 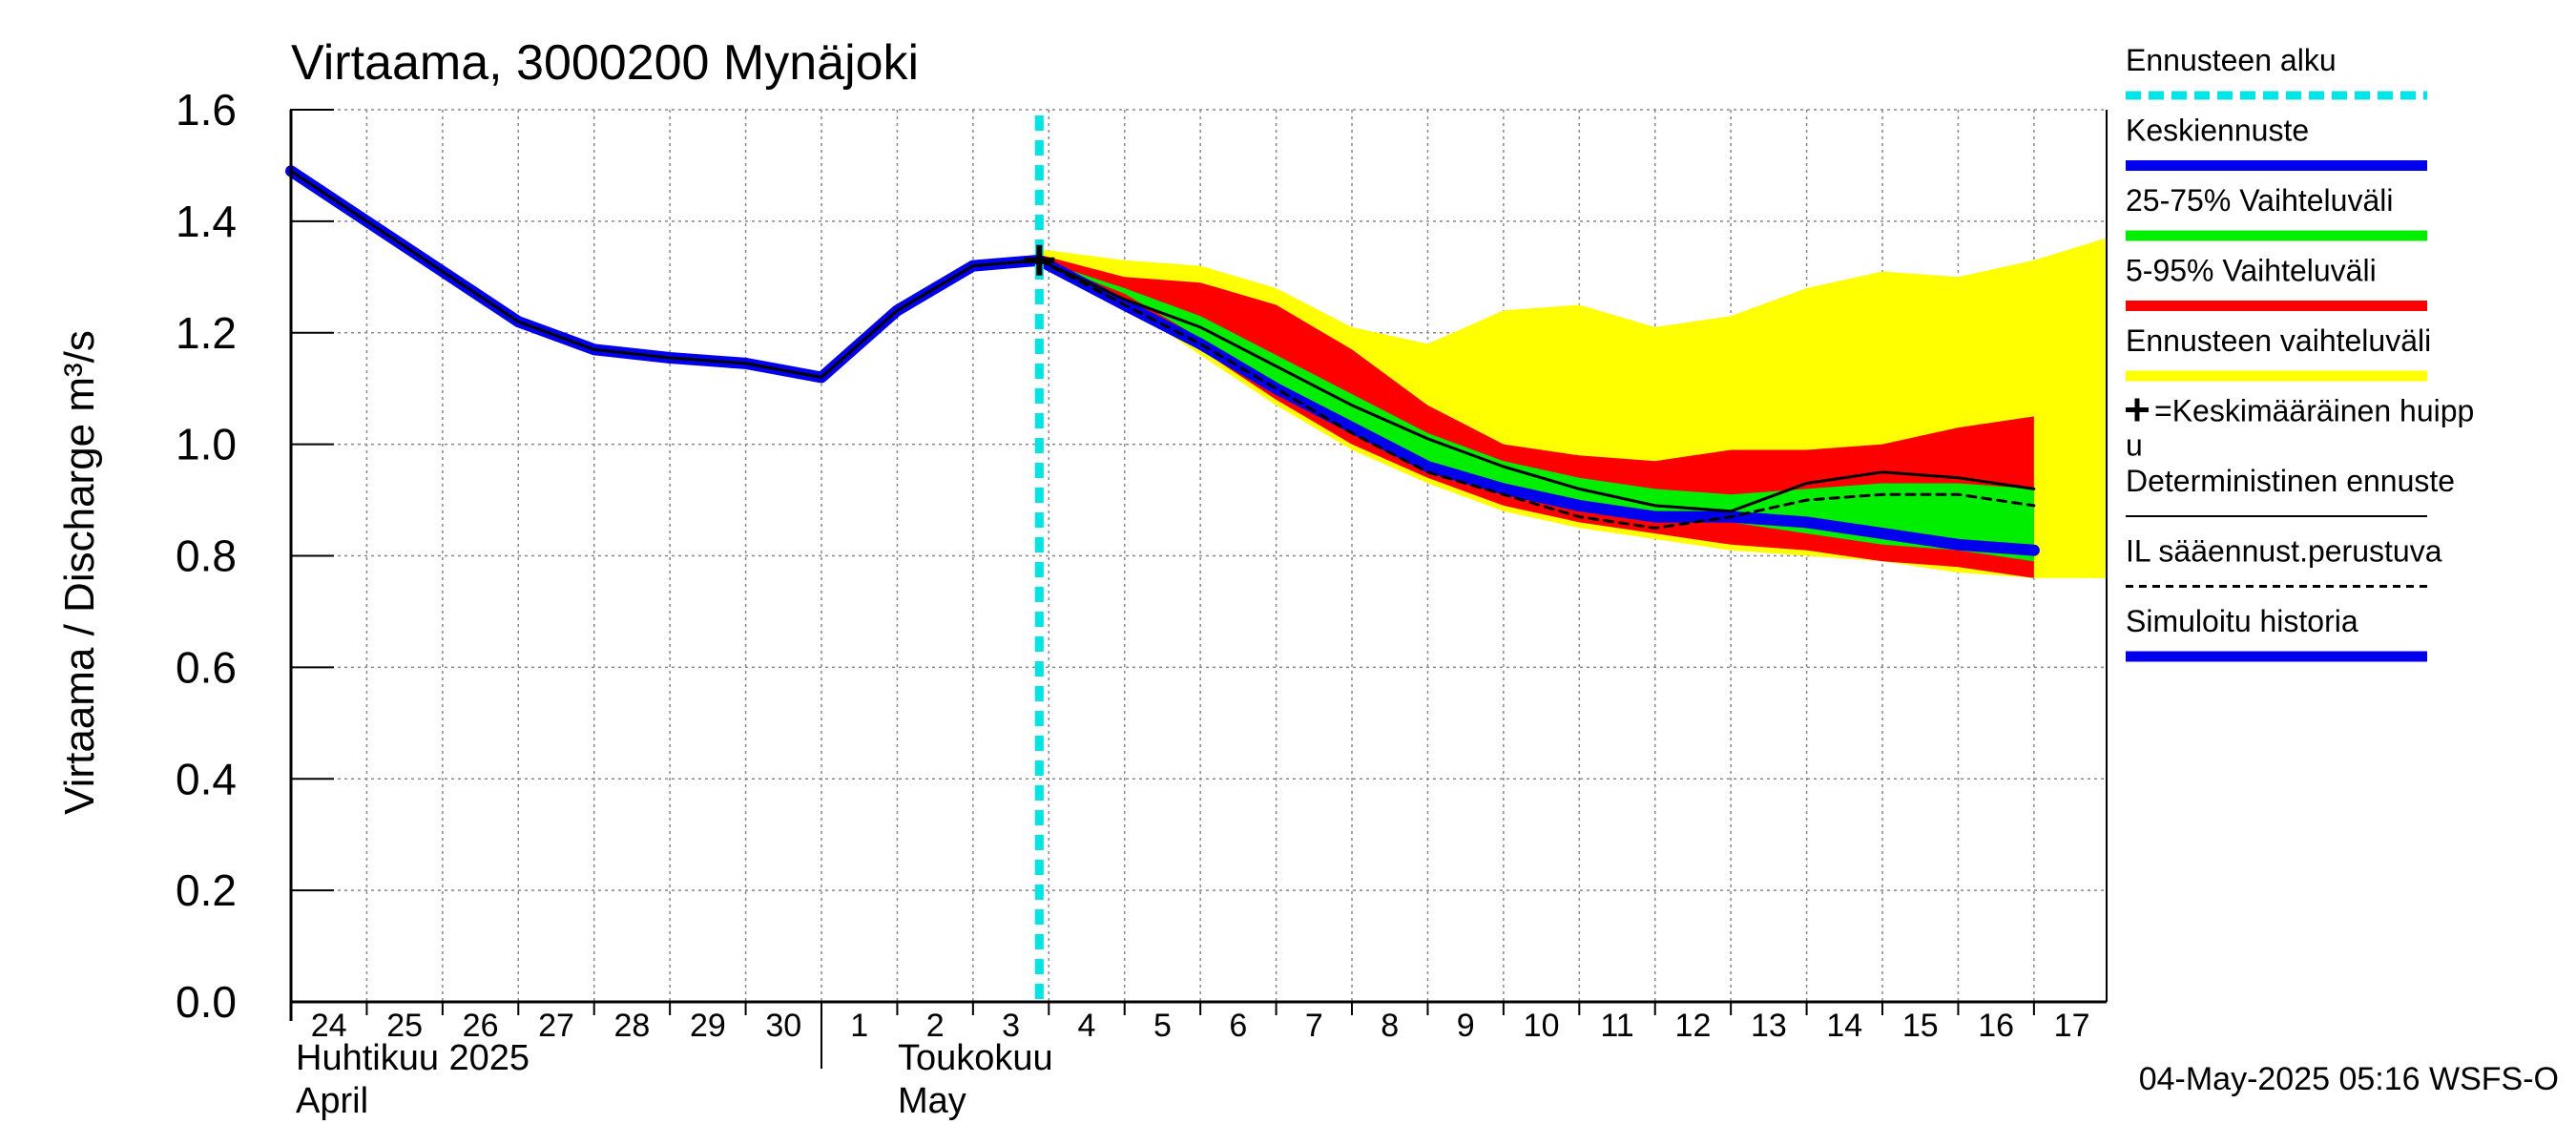 I want to click on legend-label: IL sääennust.perustuva, so click(x=2284, y=551).